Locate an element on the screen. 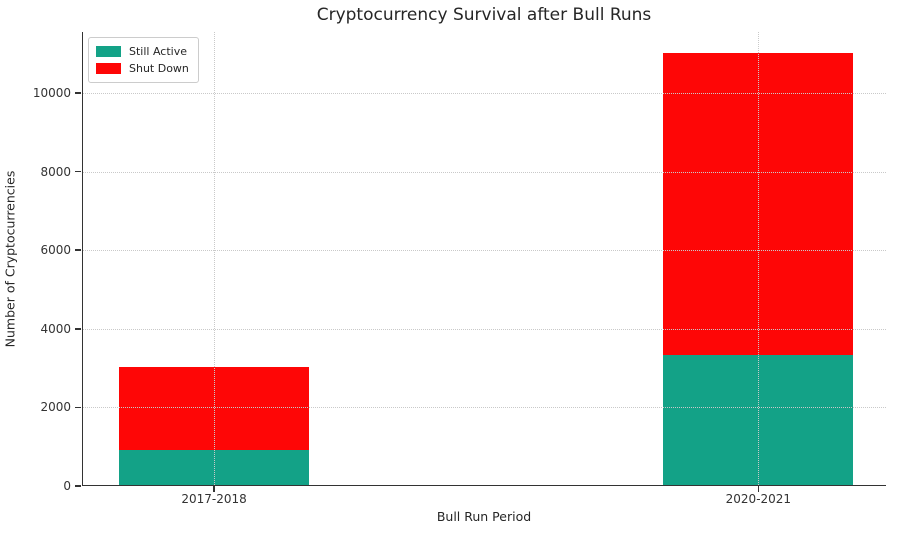 This screenshot has width=900, height=536. bar-segment-shut-down-2017-2018 is located at coordinates (214, 408).